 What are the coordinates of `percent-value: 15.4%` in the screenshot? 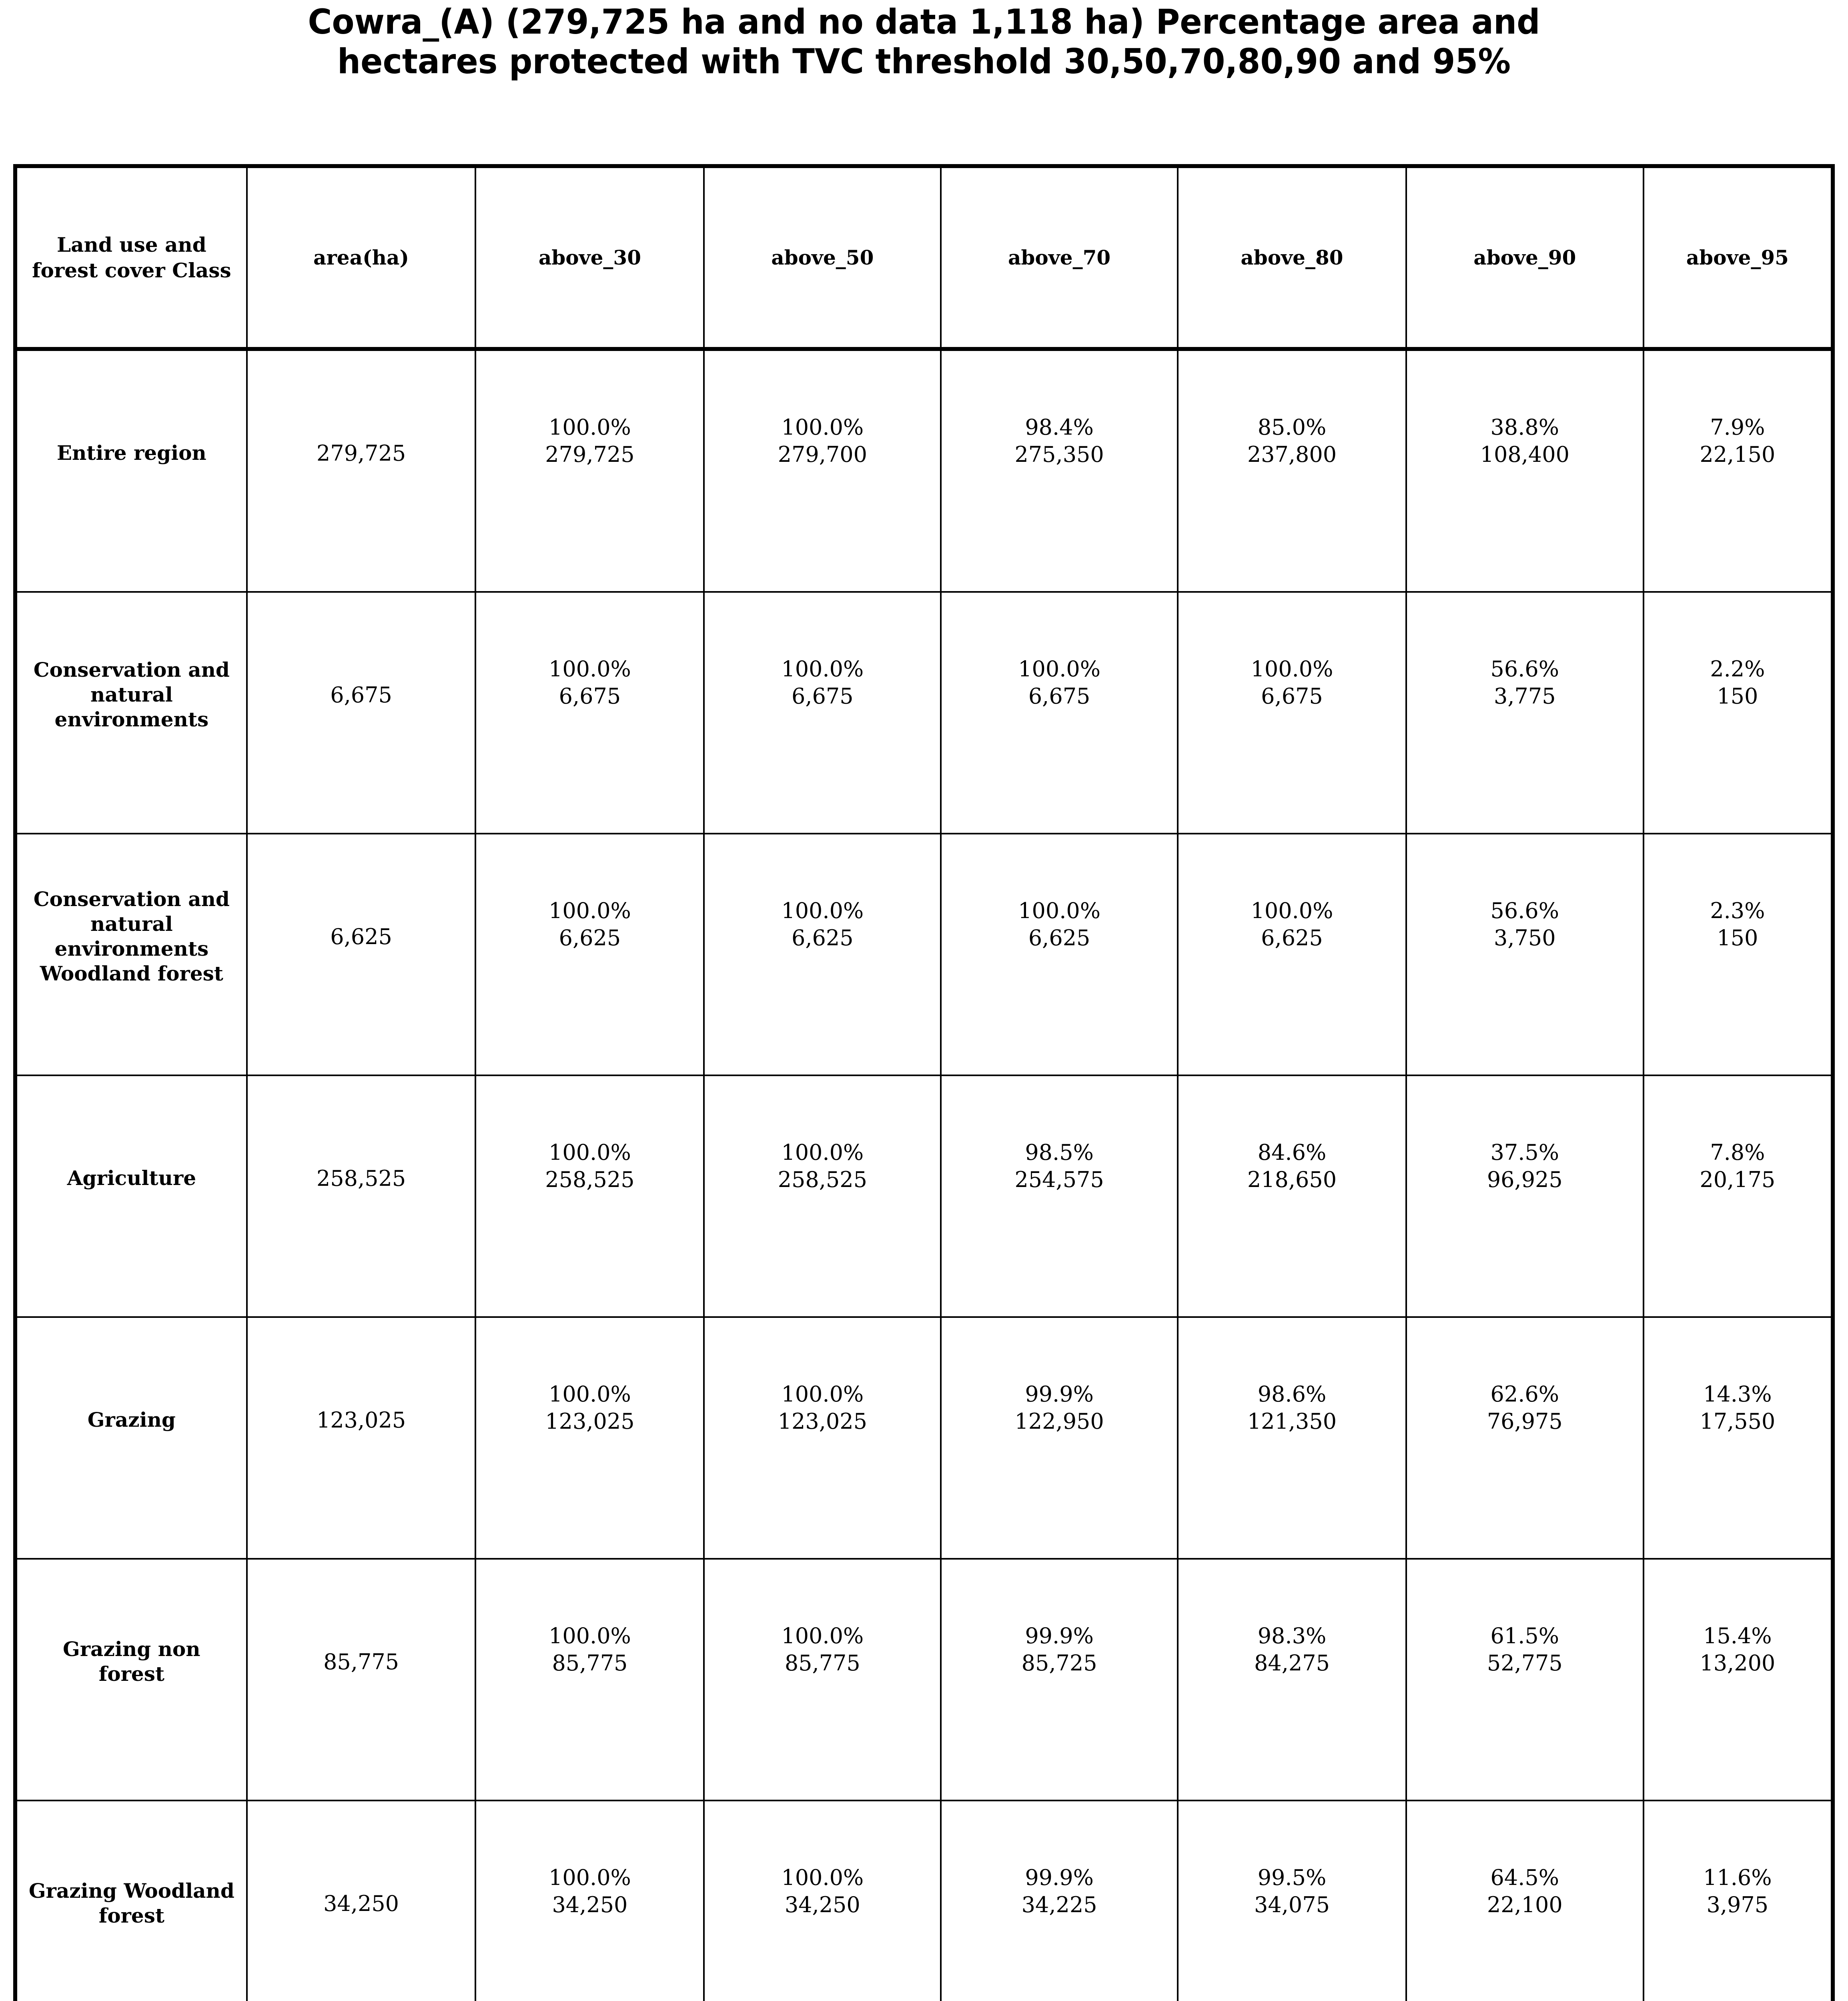 It's located at (1737, 1635).